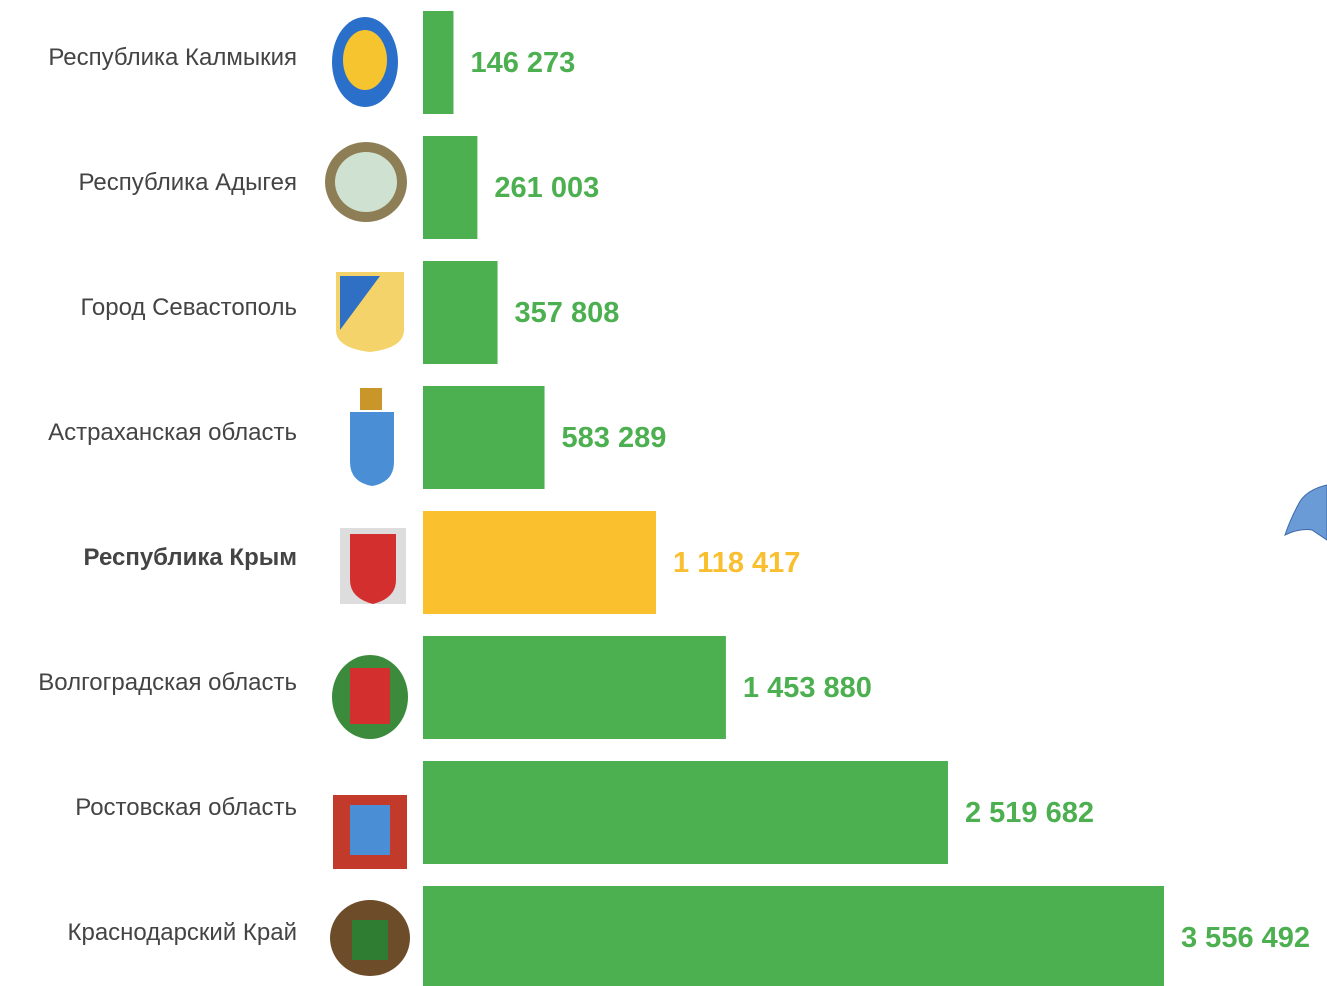 The image size is (1327, 986). I want to click on category-label: Республика Калмыкия, so click(172, 57).